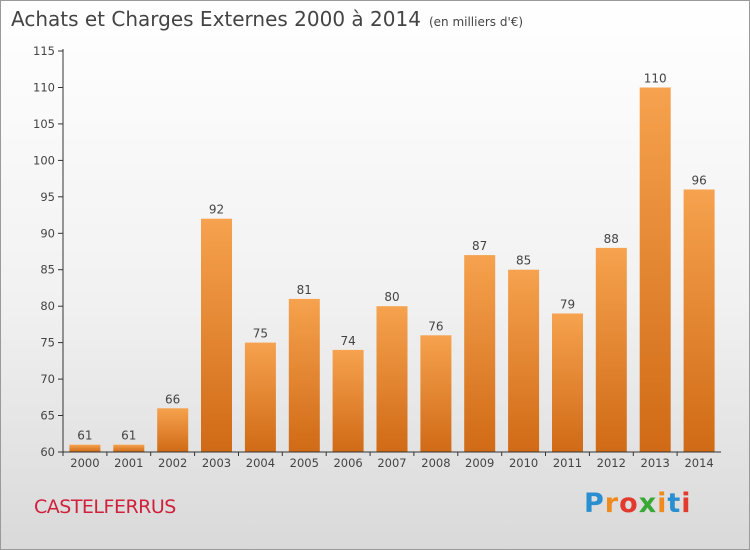 Image resolution: width=750 pixels, height=550 pixels. What do you see at coordinates (480, 353) in the screenshot?
I see `bar-2009` at bounding box center [480, 353].